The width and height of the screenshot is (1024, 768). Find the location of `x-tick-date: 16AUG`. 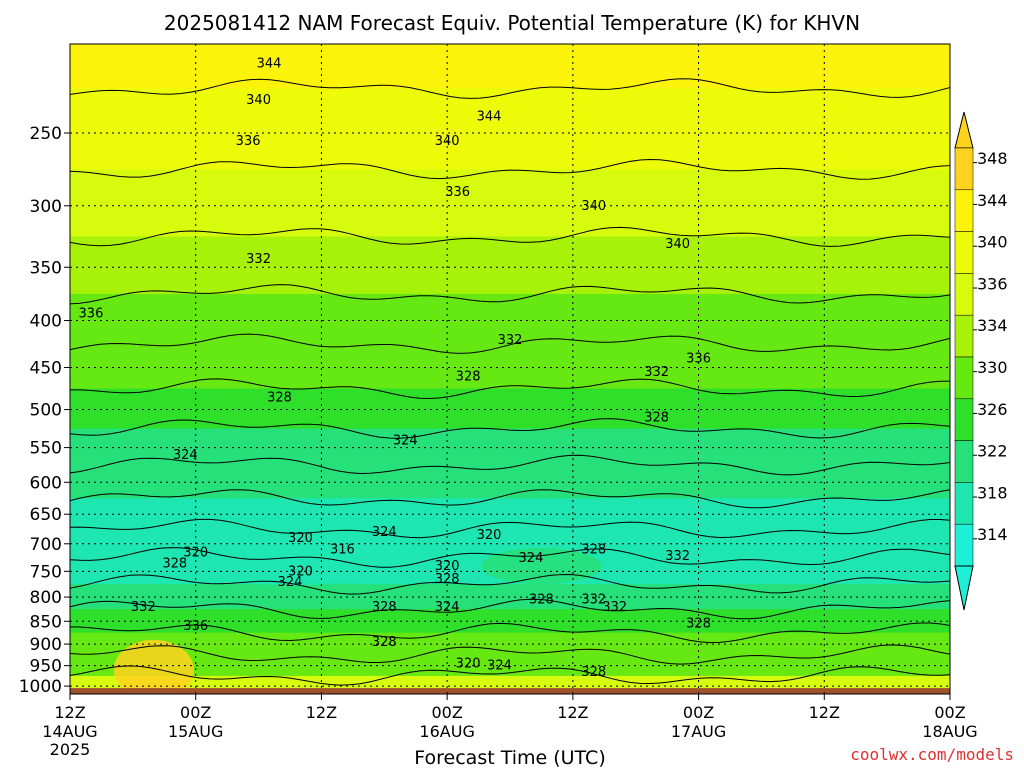

x-tick-date: 16AUG is located at coordinates (446, 731).